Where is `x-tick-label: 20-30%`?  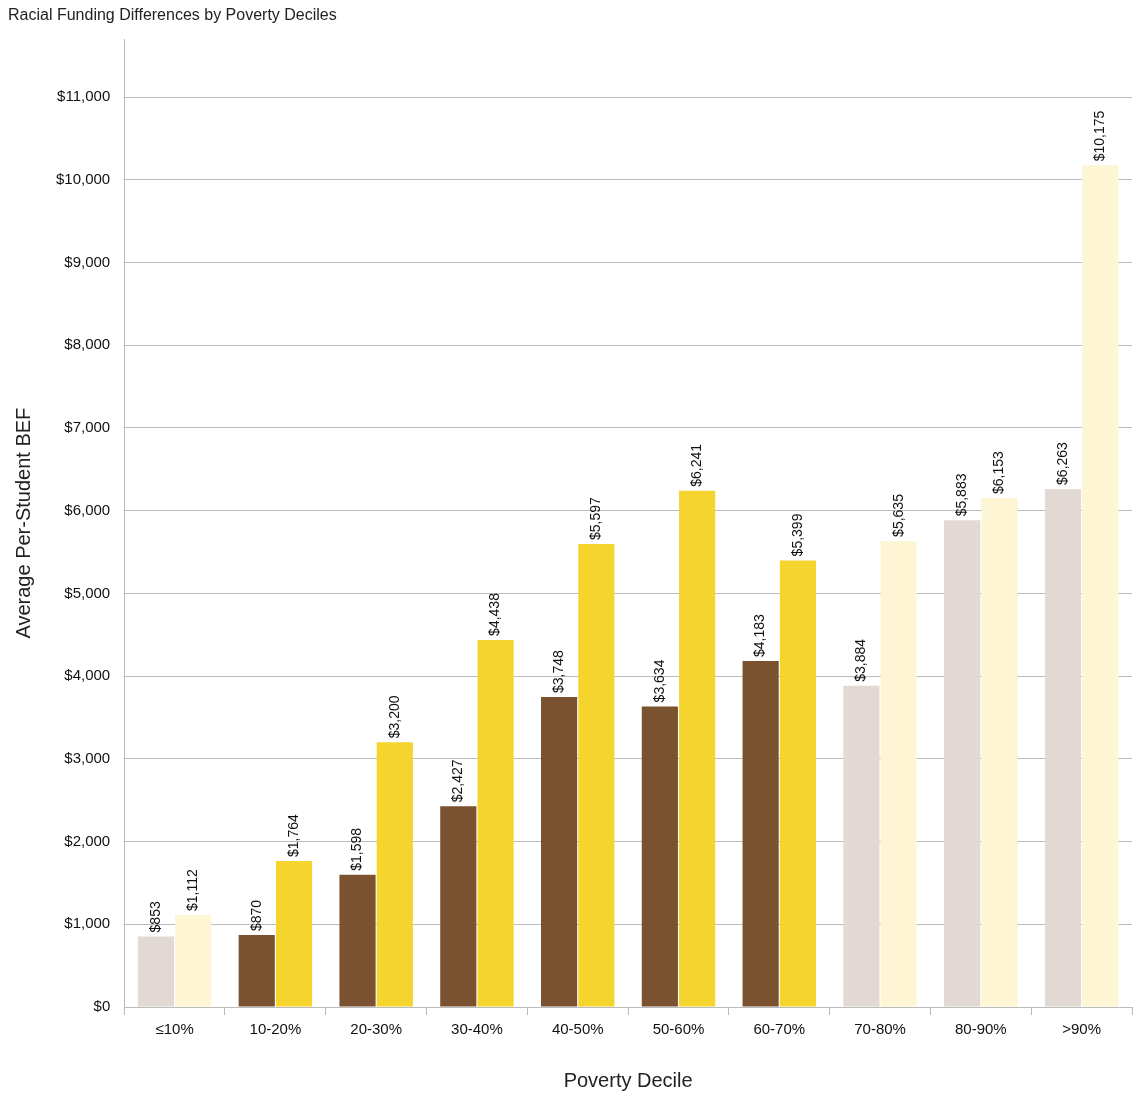
x-tick-label: 20-30% is located at coordinates (376, 1029).